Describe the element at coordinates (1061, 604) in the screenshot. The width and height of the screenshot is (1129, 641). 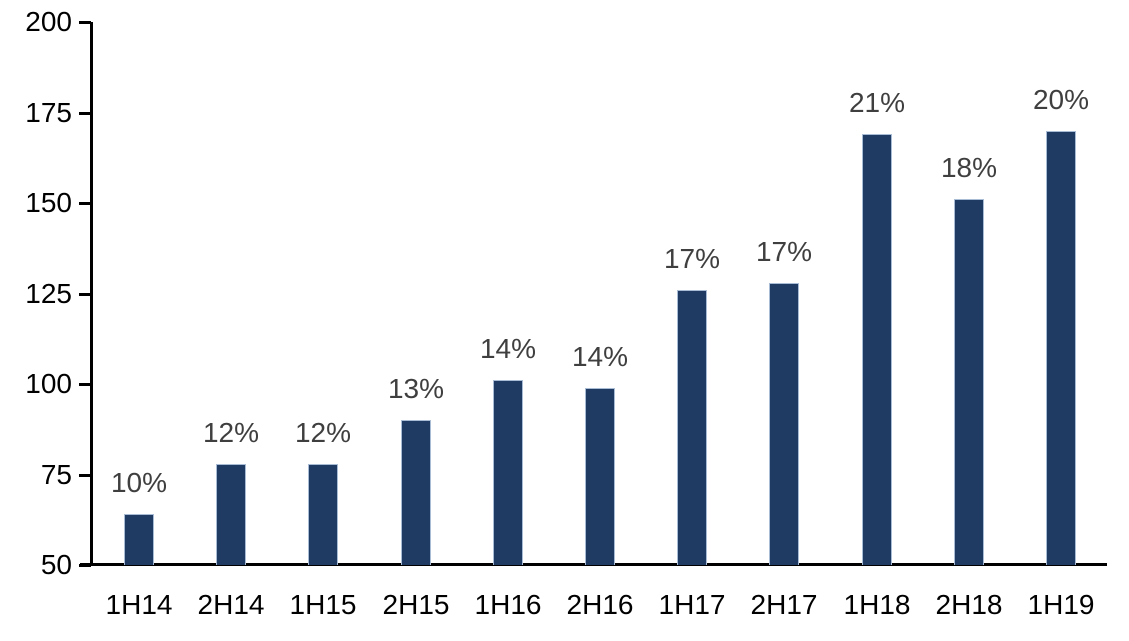
I see `x-tick-label-1h19: 1H19` at that location.